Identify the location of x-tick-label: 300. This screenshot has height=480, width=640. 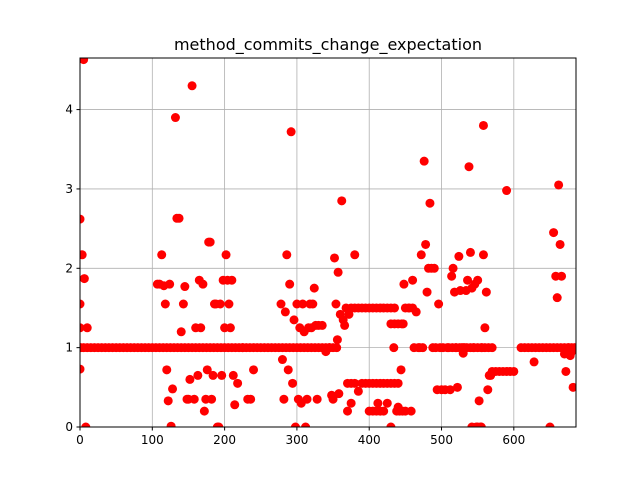
(296, 440).